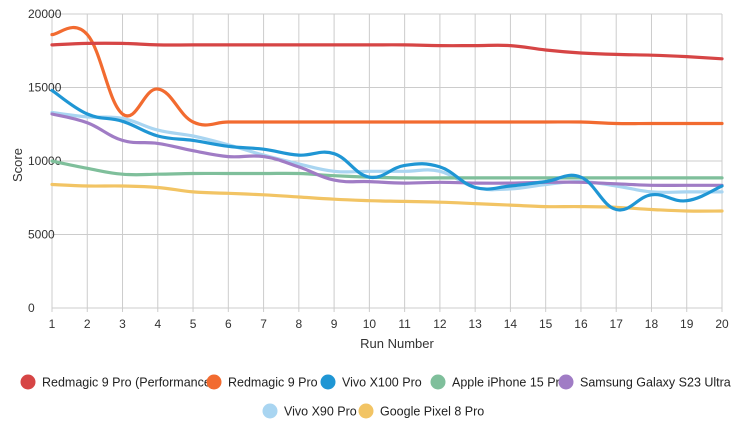 Image resolution: width=740 pixels, height=431 pixels. Describe the element at coordinates (404, 324) in the screenshot. I see `x-tick-label: 11` at that location.